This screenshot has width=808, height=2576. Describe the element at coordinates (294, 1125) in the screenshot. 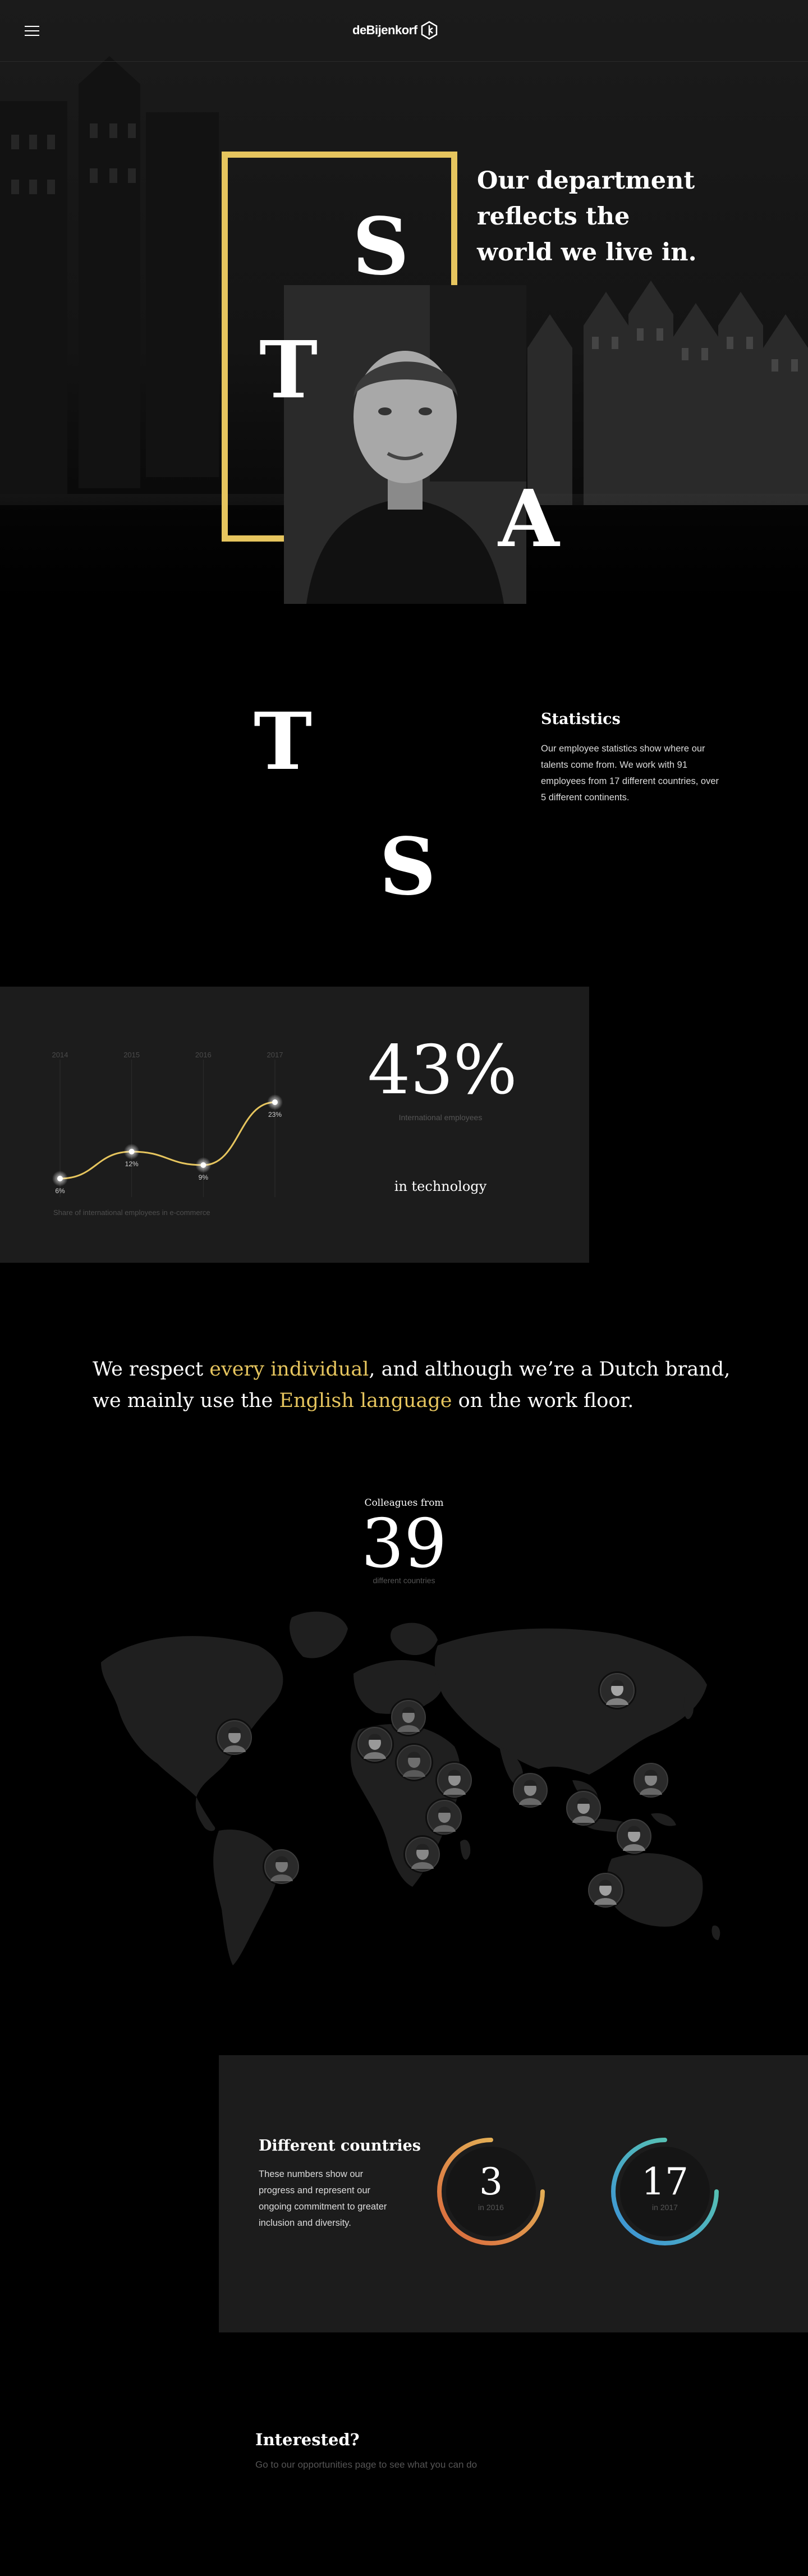

I see `chart-panel` at that location.